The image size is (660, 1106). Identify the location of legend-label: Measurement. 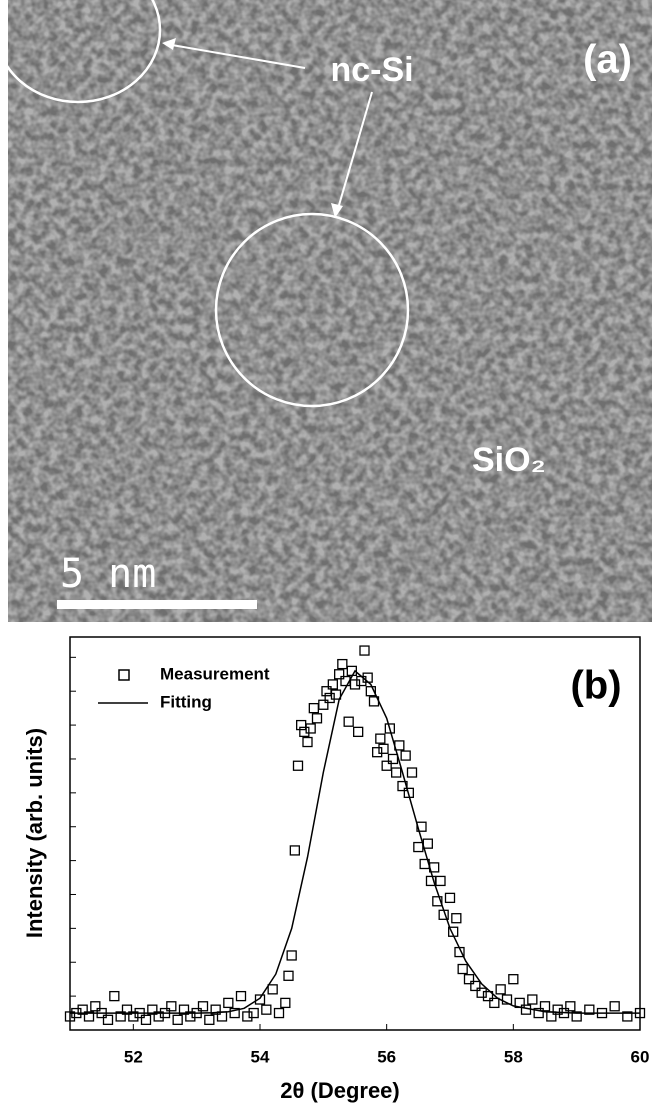
(215, 673).